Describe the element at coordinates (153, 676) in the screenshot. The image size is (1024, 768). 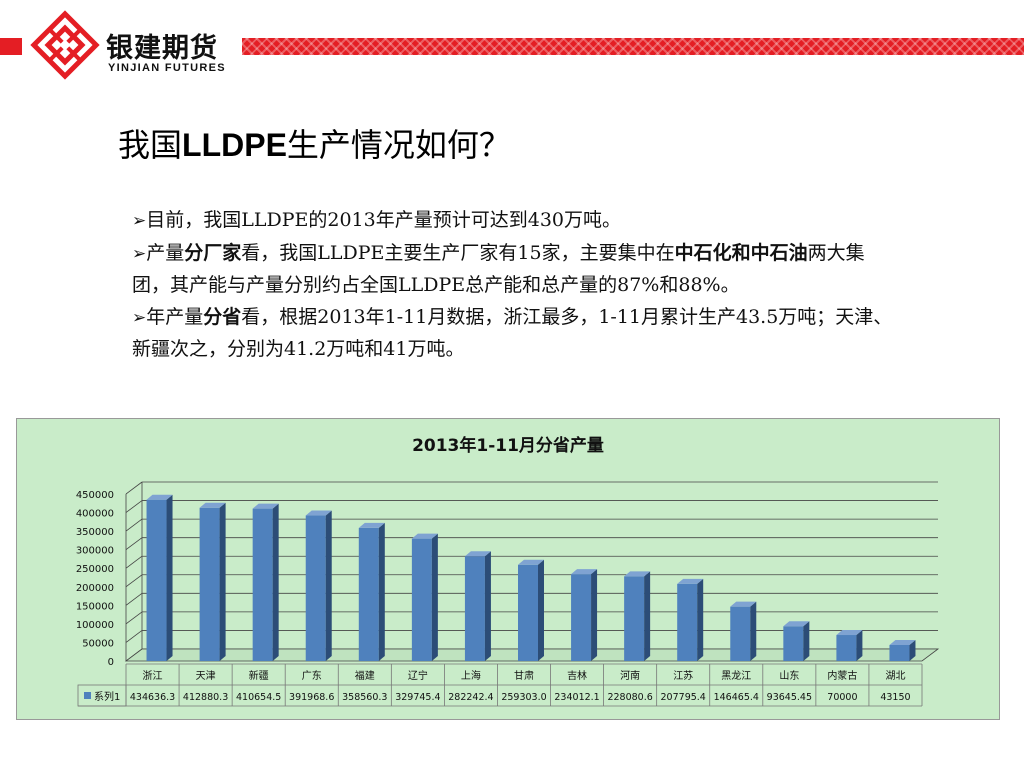
I see `x-category-label: 浙江` at that location.